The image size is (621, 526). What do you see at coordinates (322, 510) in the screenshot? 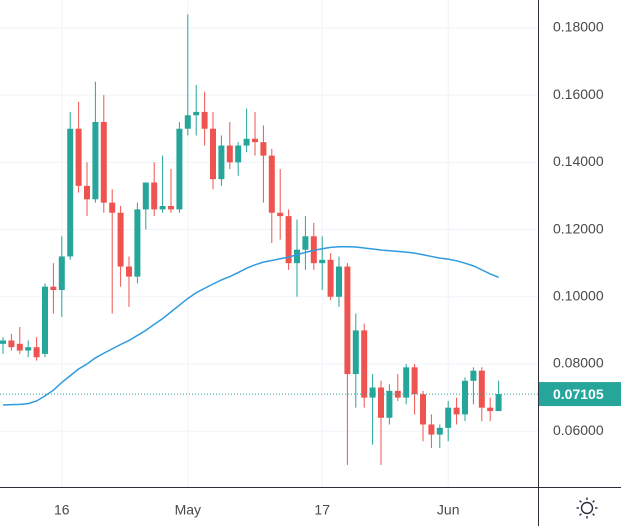
I see `x-tick-label: 17` at bounding box center [322, 510].